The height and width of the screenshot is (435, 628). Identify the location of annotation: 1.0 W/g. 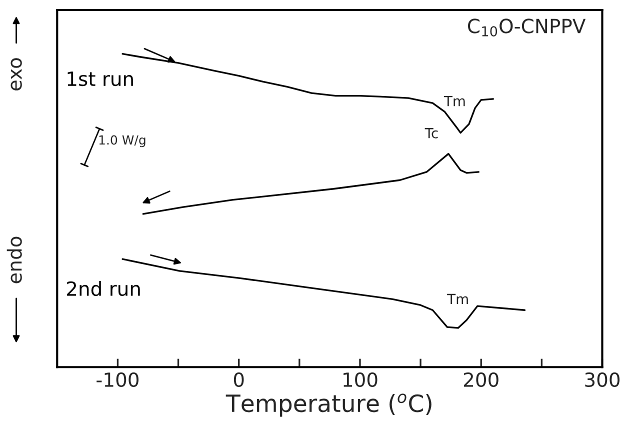
(122, 141).